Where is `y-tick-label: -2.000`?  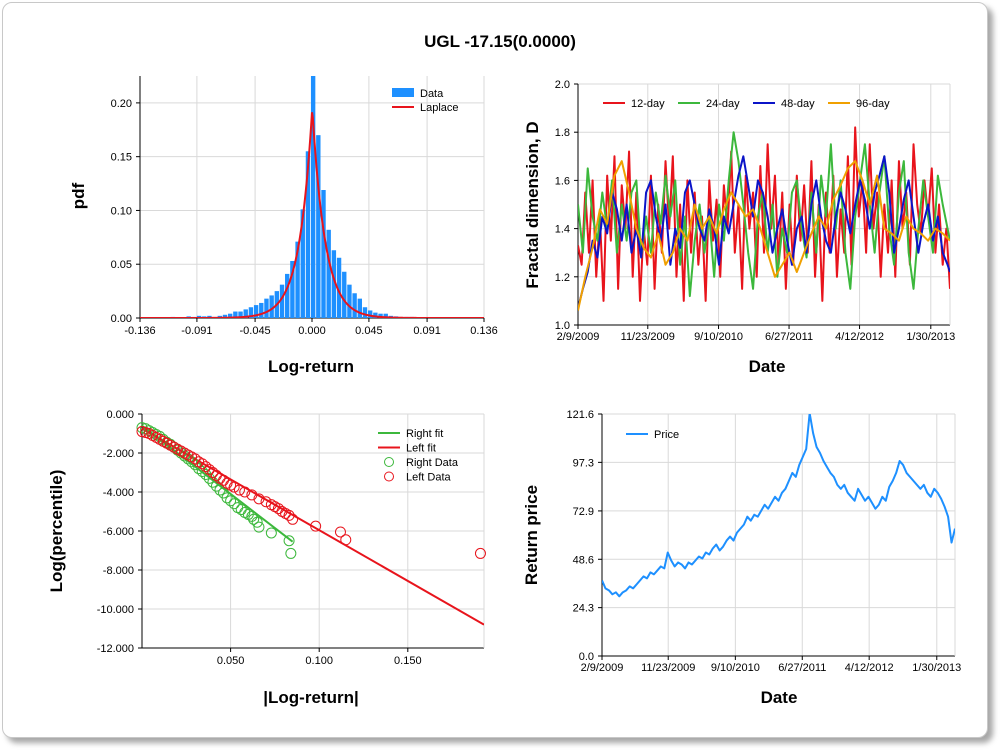
y-tick-label: -2.000 is located at coordinates (118, 454).